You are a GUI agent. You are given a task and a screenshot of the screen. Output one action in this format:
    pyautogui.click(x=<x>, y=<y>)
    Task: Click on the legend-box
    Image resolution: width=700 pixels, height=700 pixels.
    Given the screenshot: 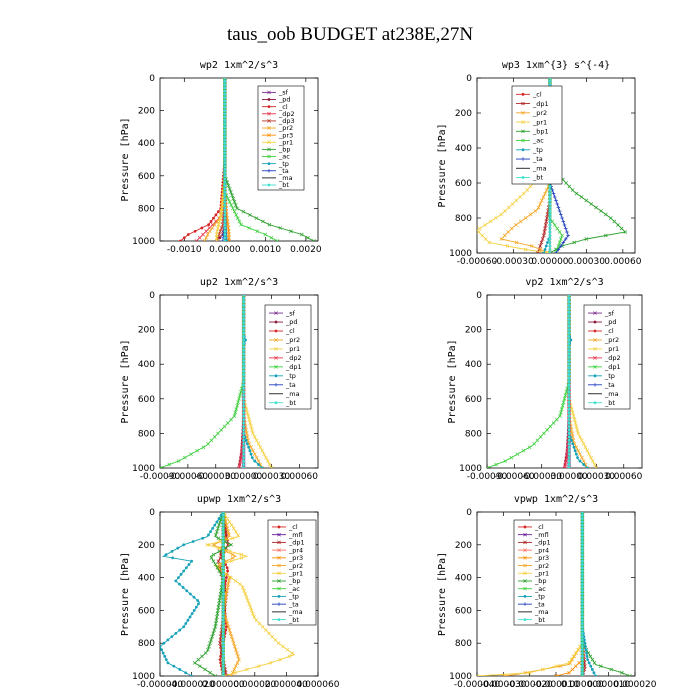 What is the action you would take?
    pyautogui.click(x=292, y=572)
    